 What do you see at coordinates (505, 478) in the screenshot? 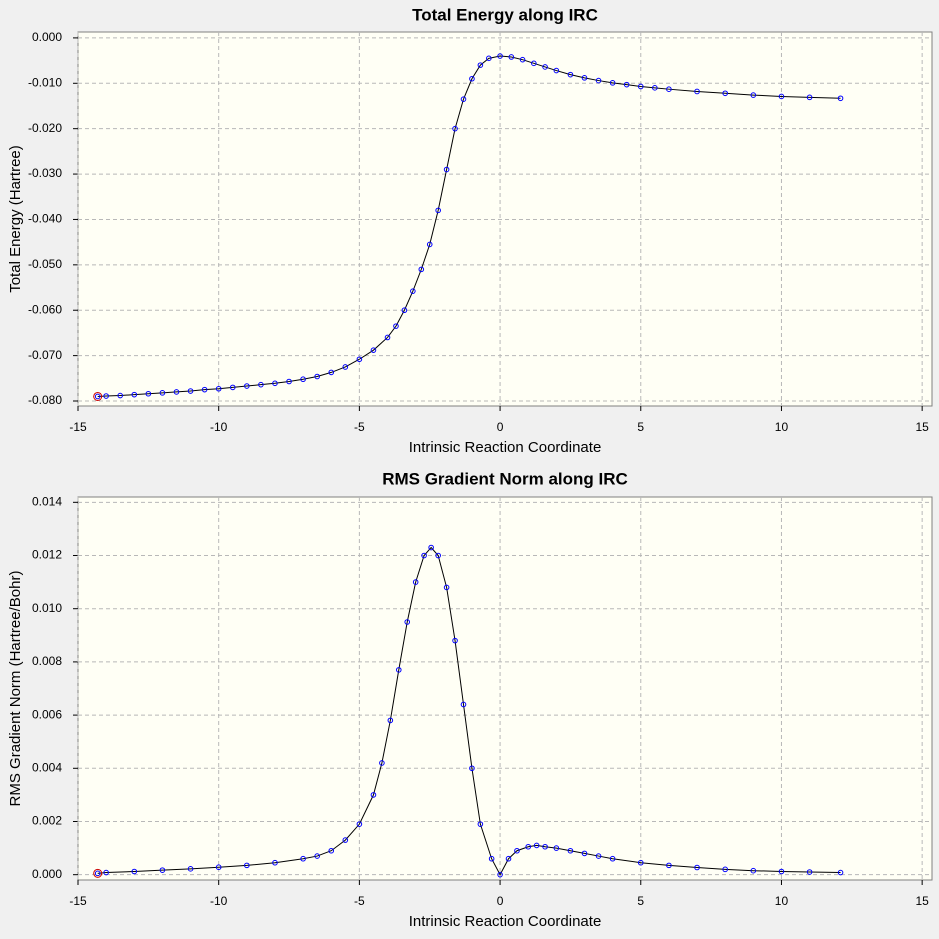
I see `chart-title: RMS Gradient Norm along IRC` at bounding box center [505, 478].